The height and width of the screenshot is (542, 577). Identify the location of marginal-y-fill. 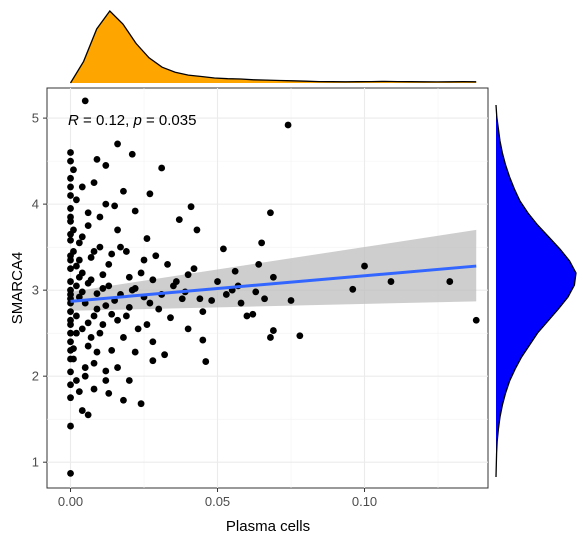
(536, 291).